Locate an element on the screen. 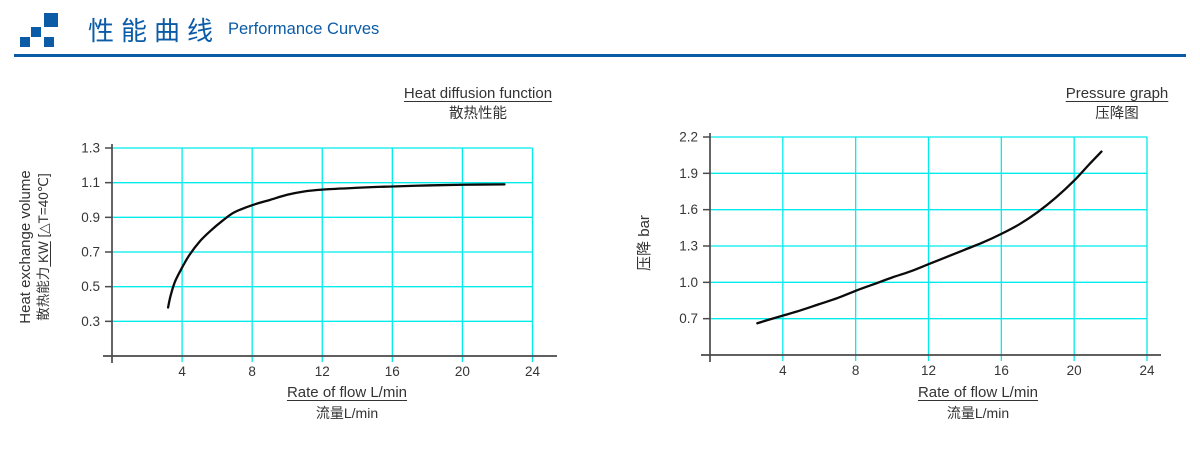 This screenshot has width=1200, height=451. chart-title-en: Heat diffusion function is located at coordinates (478, 93).